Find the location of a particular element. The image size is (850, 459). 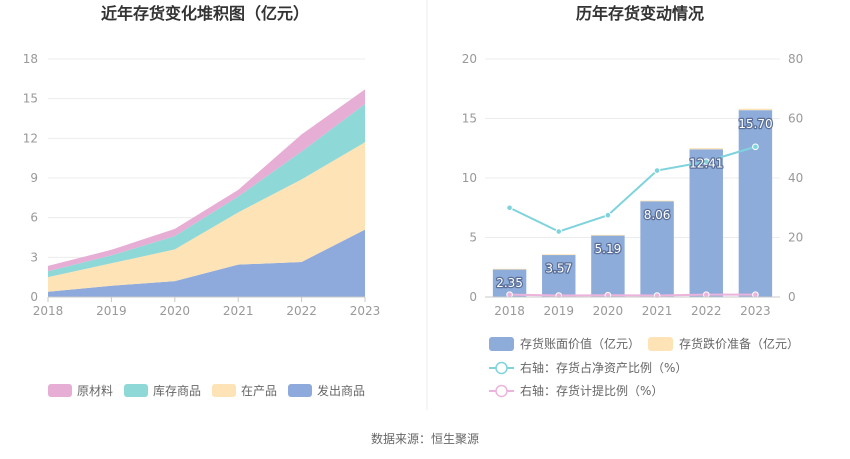

legend-label: 右轴：存货占净资产比例（%） is located at coordinates (603, 367).